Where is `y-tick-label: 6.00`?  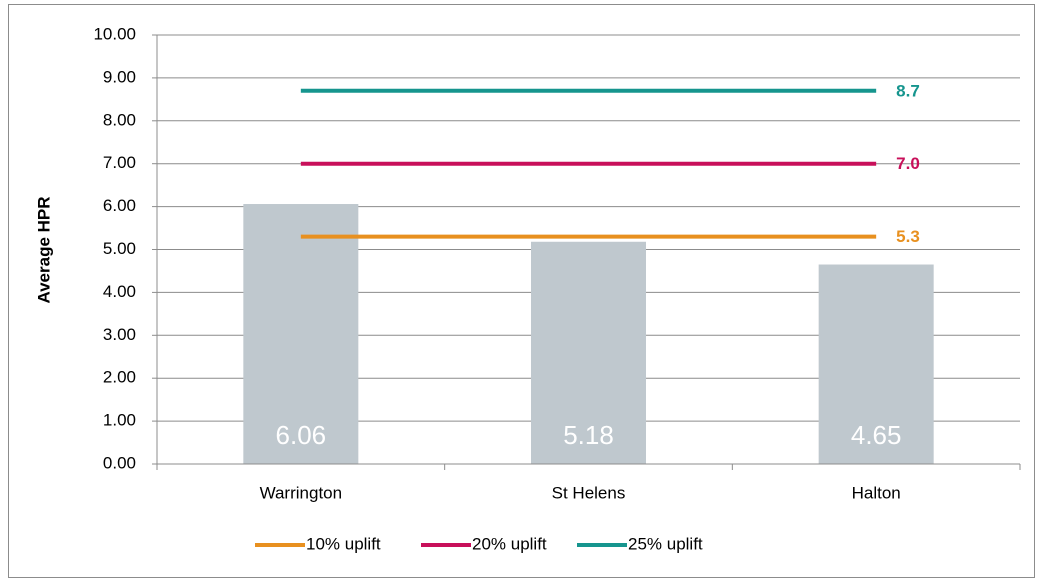
y-tick-label: 6.00 is located at coordinates (119, 205).